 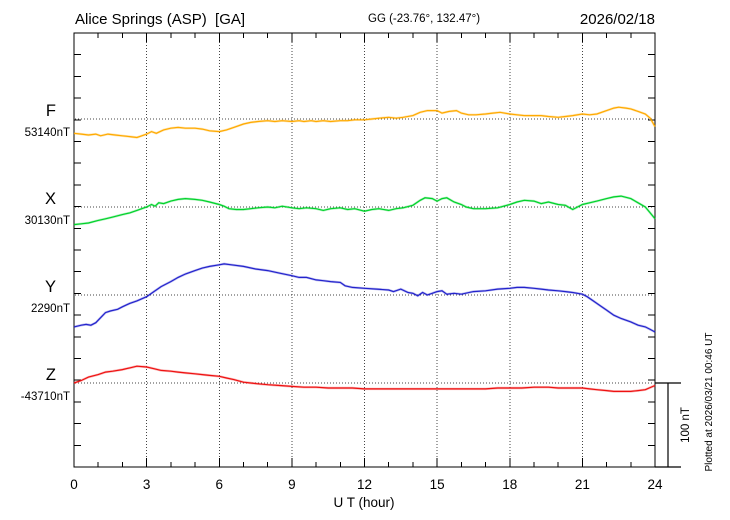 I want to click on x-tick-label-21: 21, so click(x=582, y=484).